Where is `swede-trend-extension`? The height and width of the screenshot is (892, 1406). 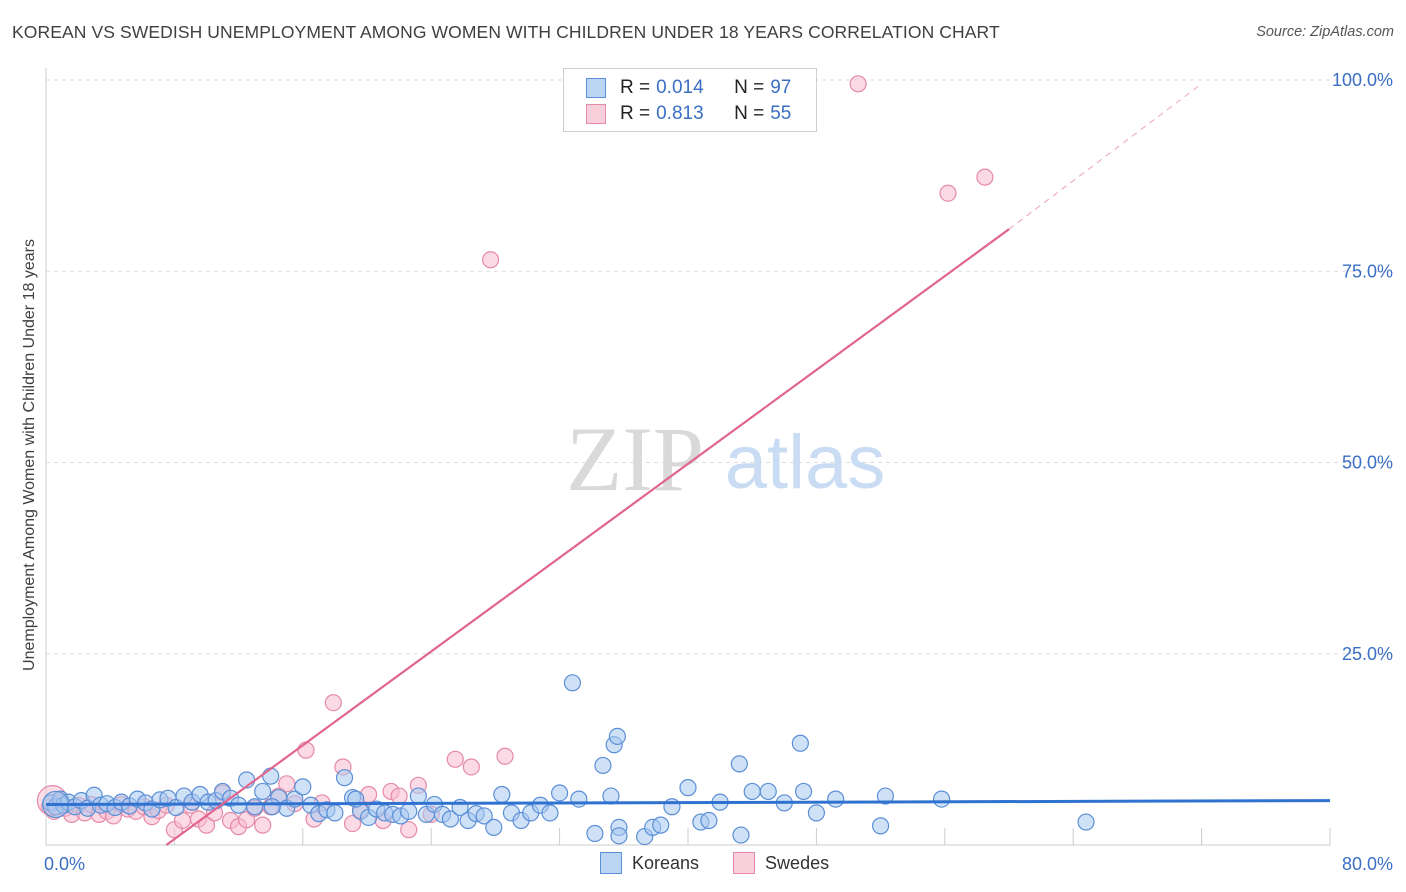 swede-trend-extension is located at coordinates (1105, 156).